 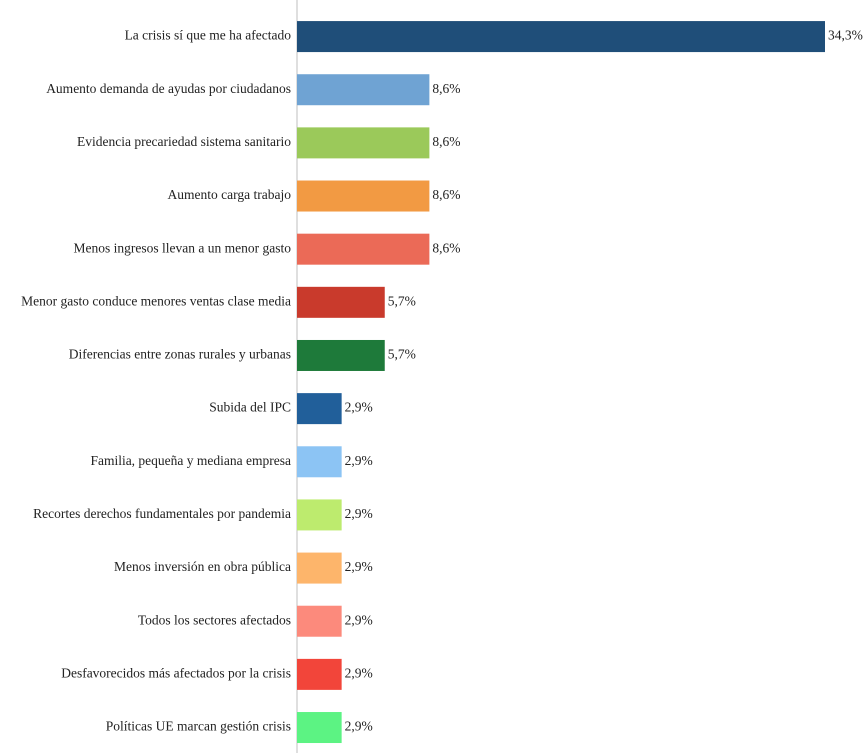 I want to click on category-label: La crisis sí que me ha afectado, so click(x=208, y=35).